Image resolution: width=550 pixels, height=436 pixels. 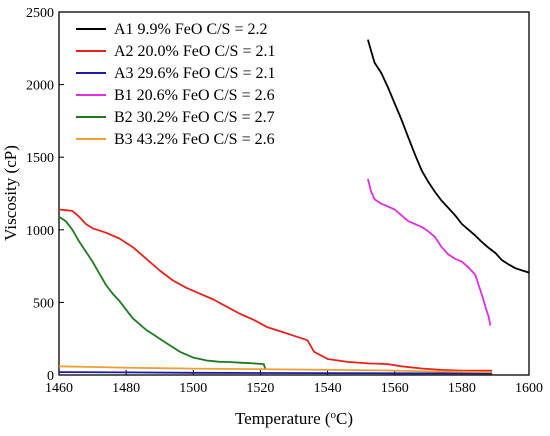 I want to click on y-axis-title: Viscosity (cP), so click(x=10, y=193).